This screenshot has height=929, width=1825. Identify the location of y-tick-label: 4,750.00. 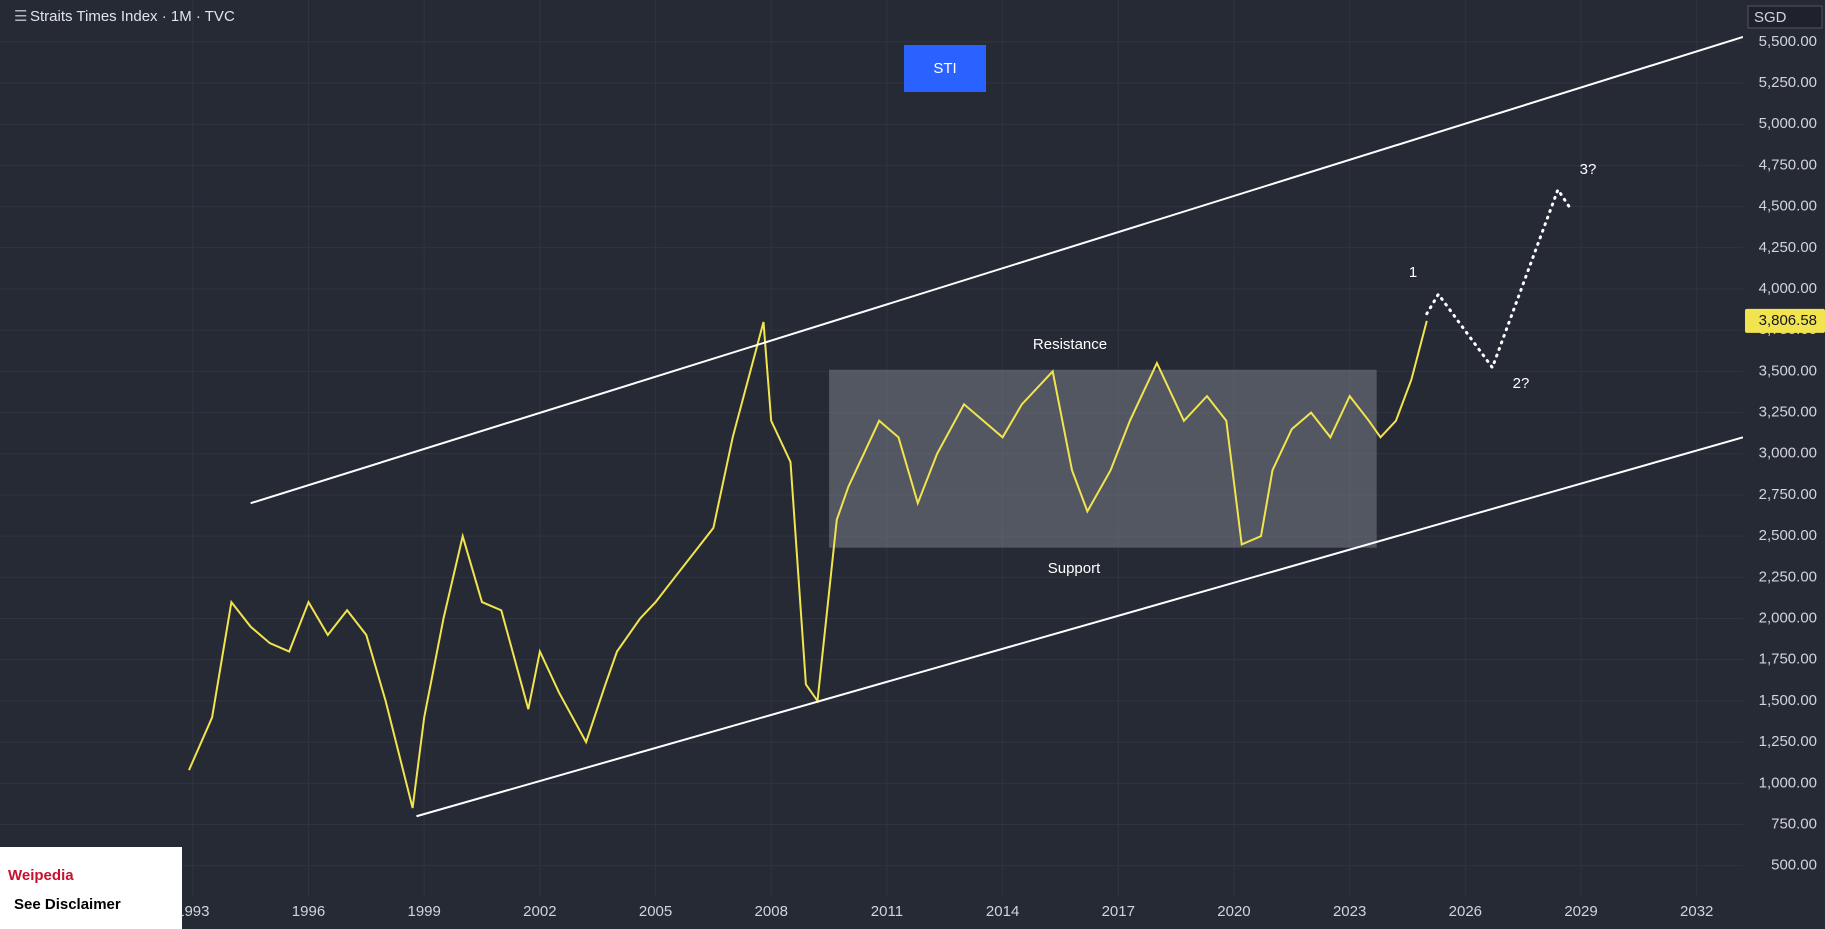
(1788, 164).